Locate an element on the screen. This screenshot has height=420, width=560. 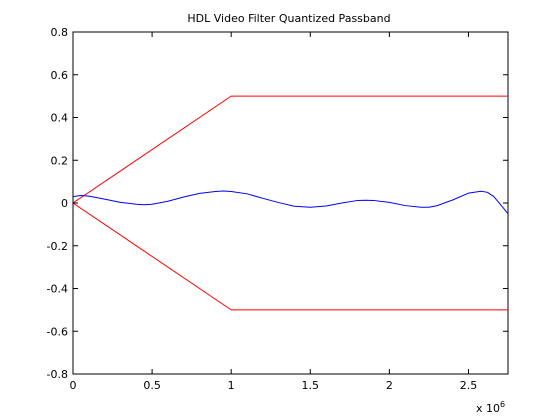
y-tick-label: -0.4 is located at coordinates (57, 289).